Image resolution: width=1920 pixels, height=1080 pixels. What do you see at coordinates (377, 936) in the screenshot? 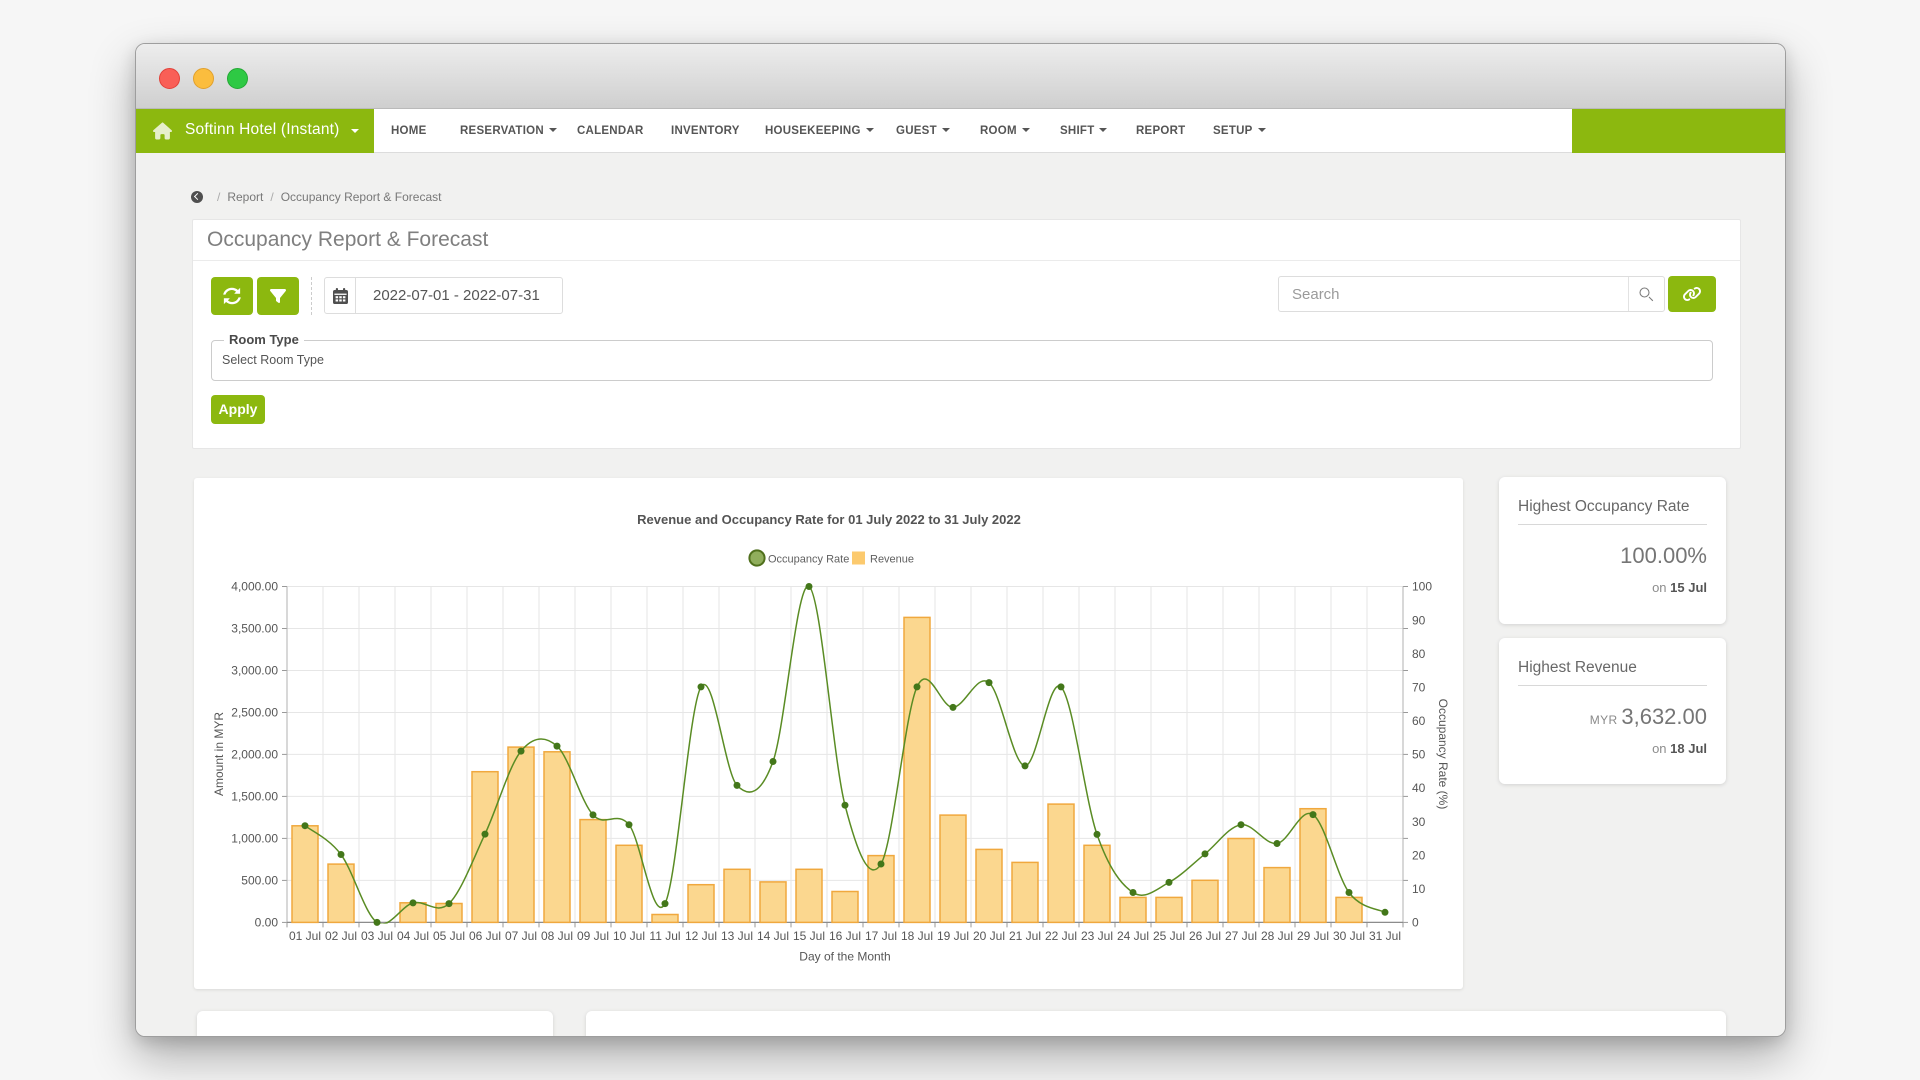
I see `svg-text: 03 Jul` at bounding box center [377, 936].